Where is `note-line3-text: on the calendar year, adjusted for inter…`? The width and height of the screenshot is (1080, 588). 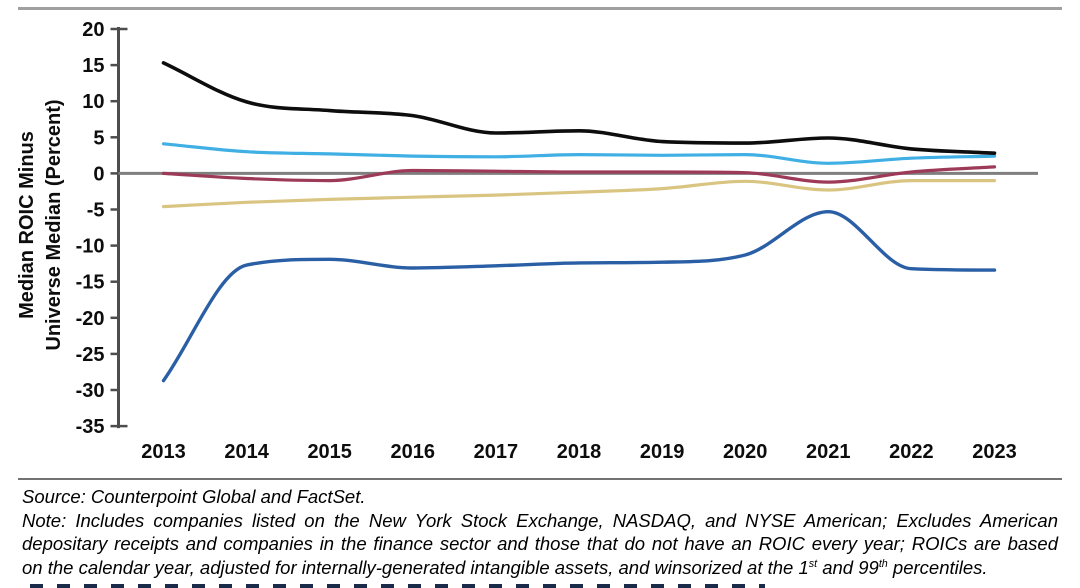 note-line3-text: on the calendar year, adjusted for inter… is located at coordinates (415, 567).